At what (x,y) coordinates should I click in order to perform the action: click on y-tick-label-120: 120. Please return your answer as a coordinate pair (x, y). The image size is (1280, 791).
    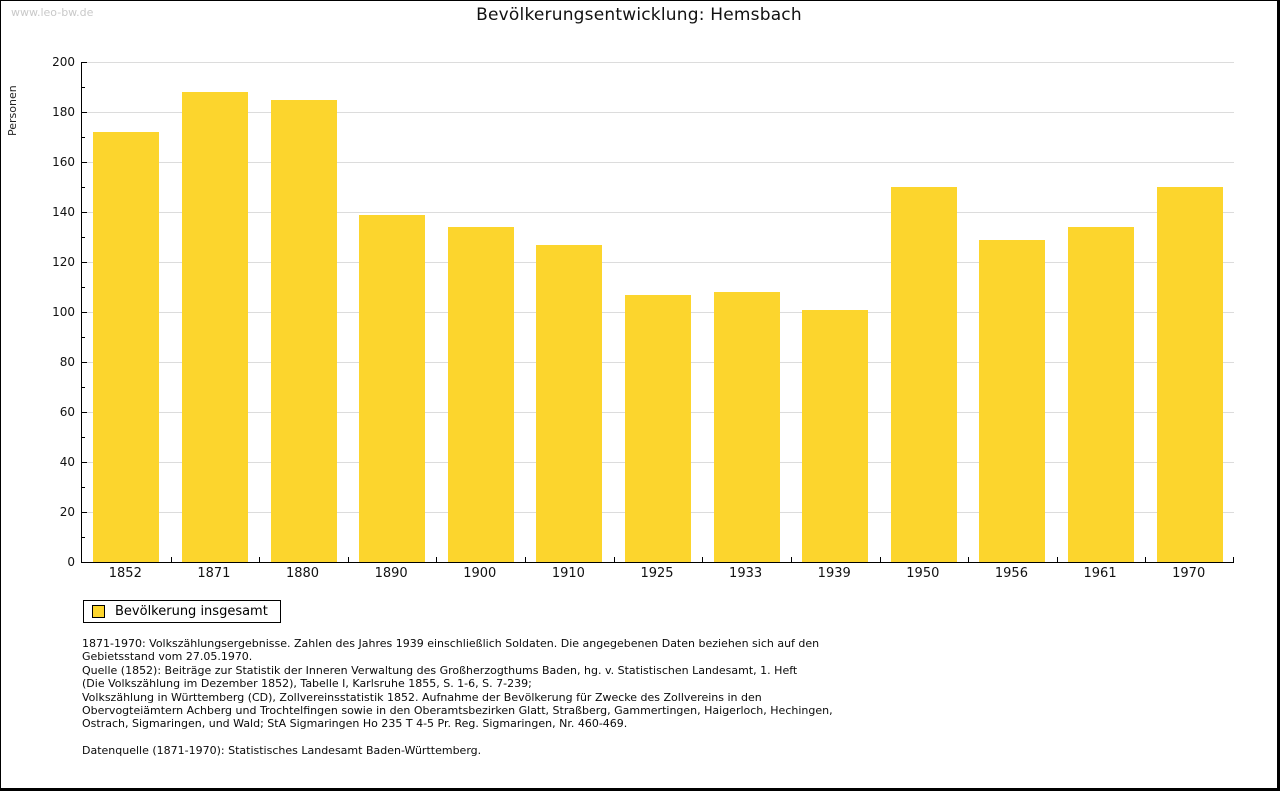
    Looking at the image, I should click on (63, 262).